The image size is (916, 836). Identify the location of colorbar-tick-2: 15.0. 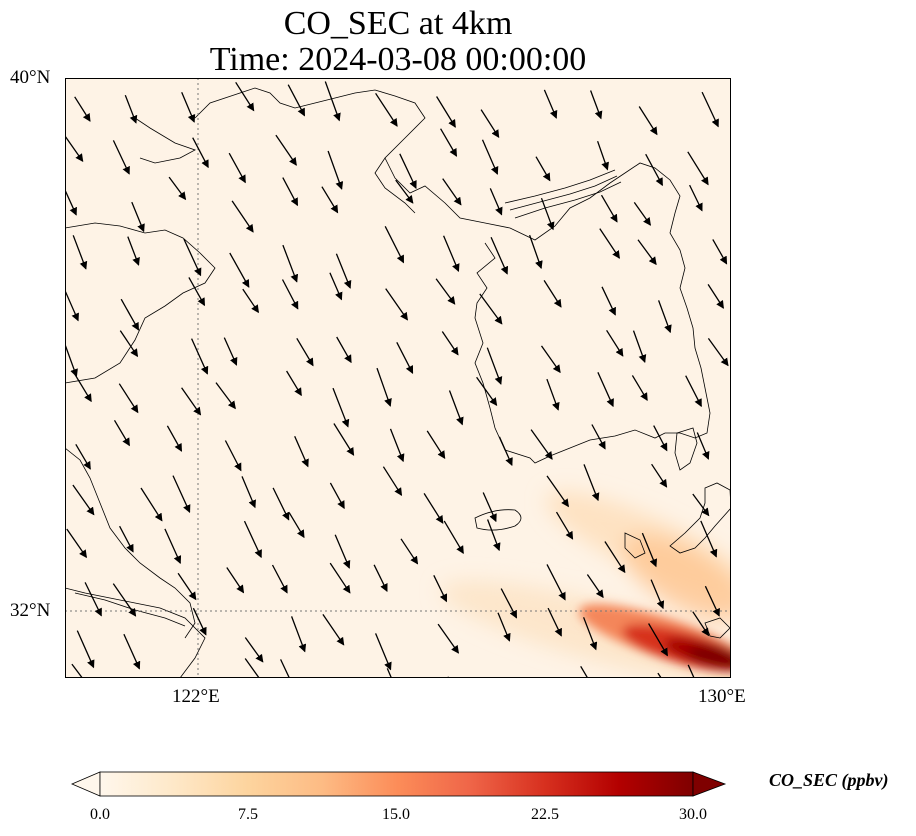
(396, 814).